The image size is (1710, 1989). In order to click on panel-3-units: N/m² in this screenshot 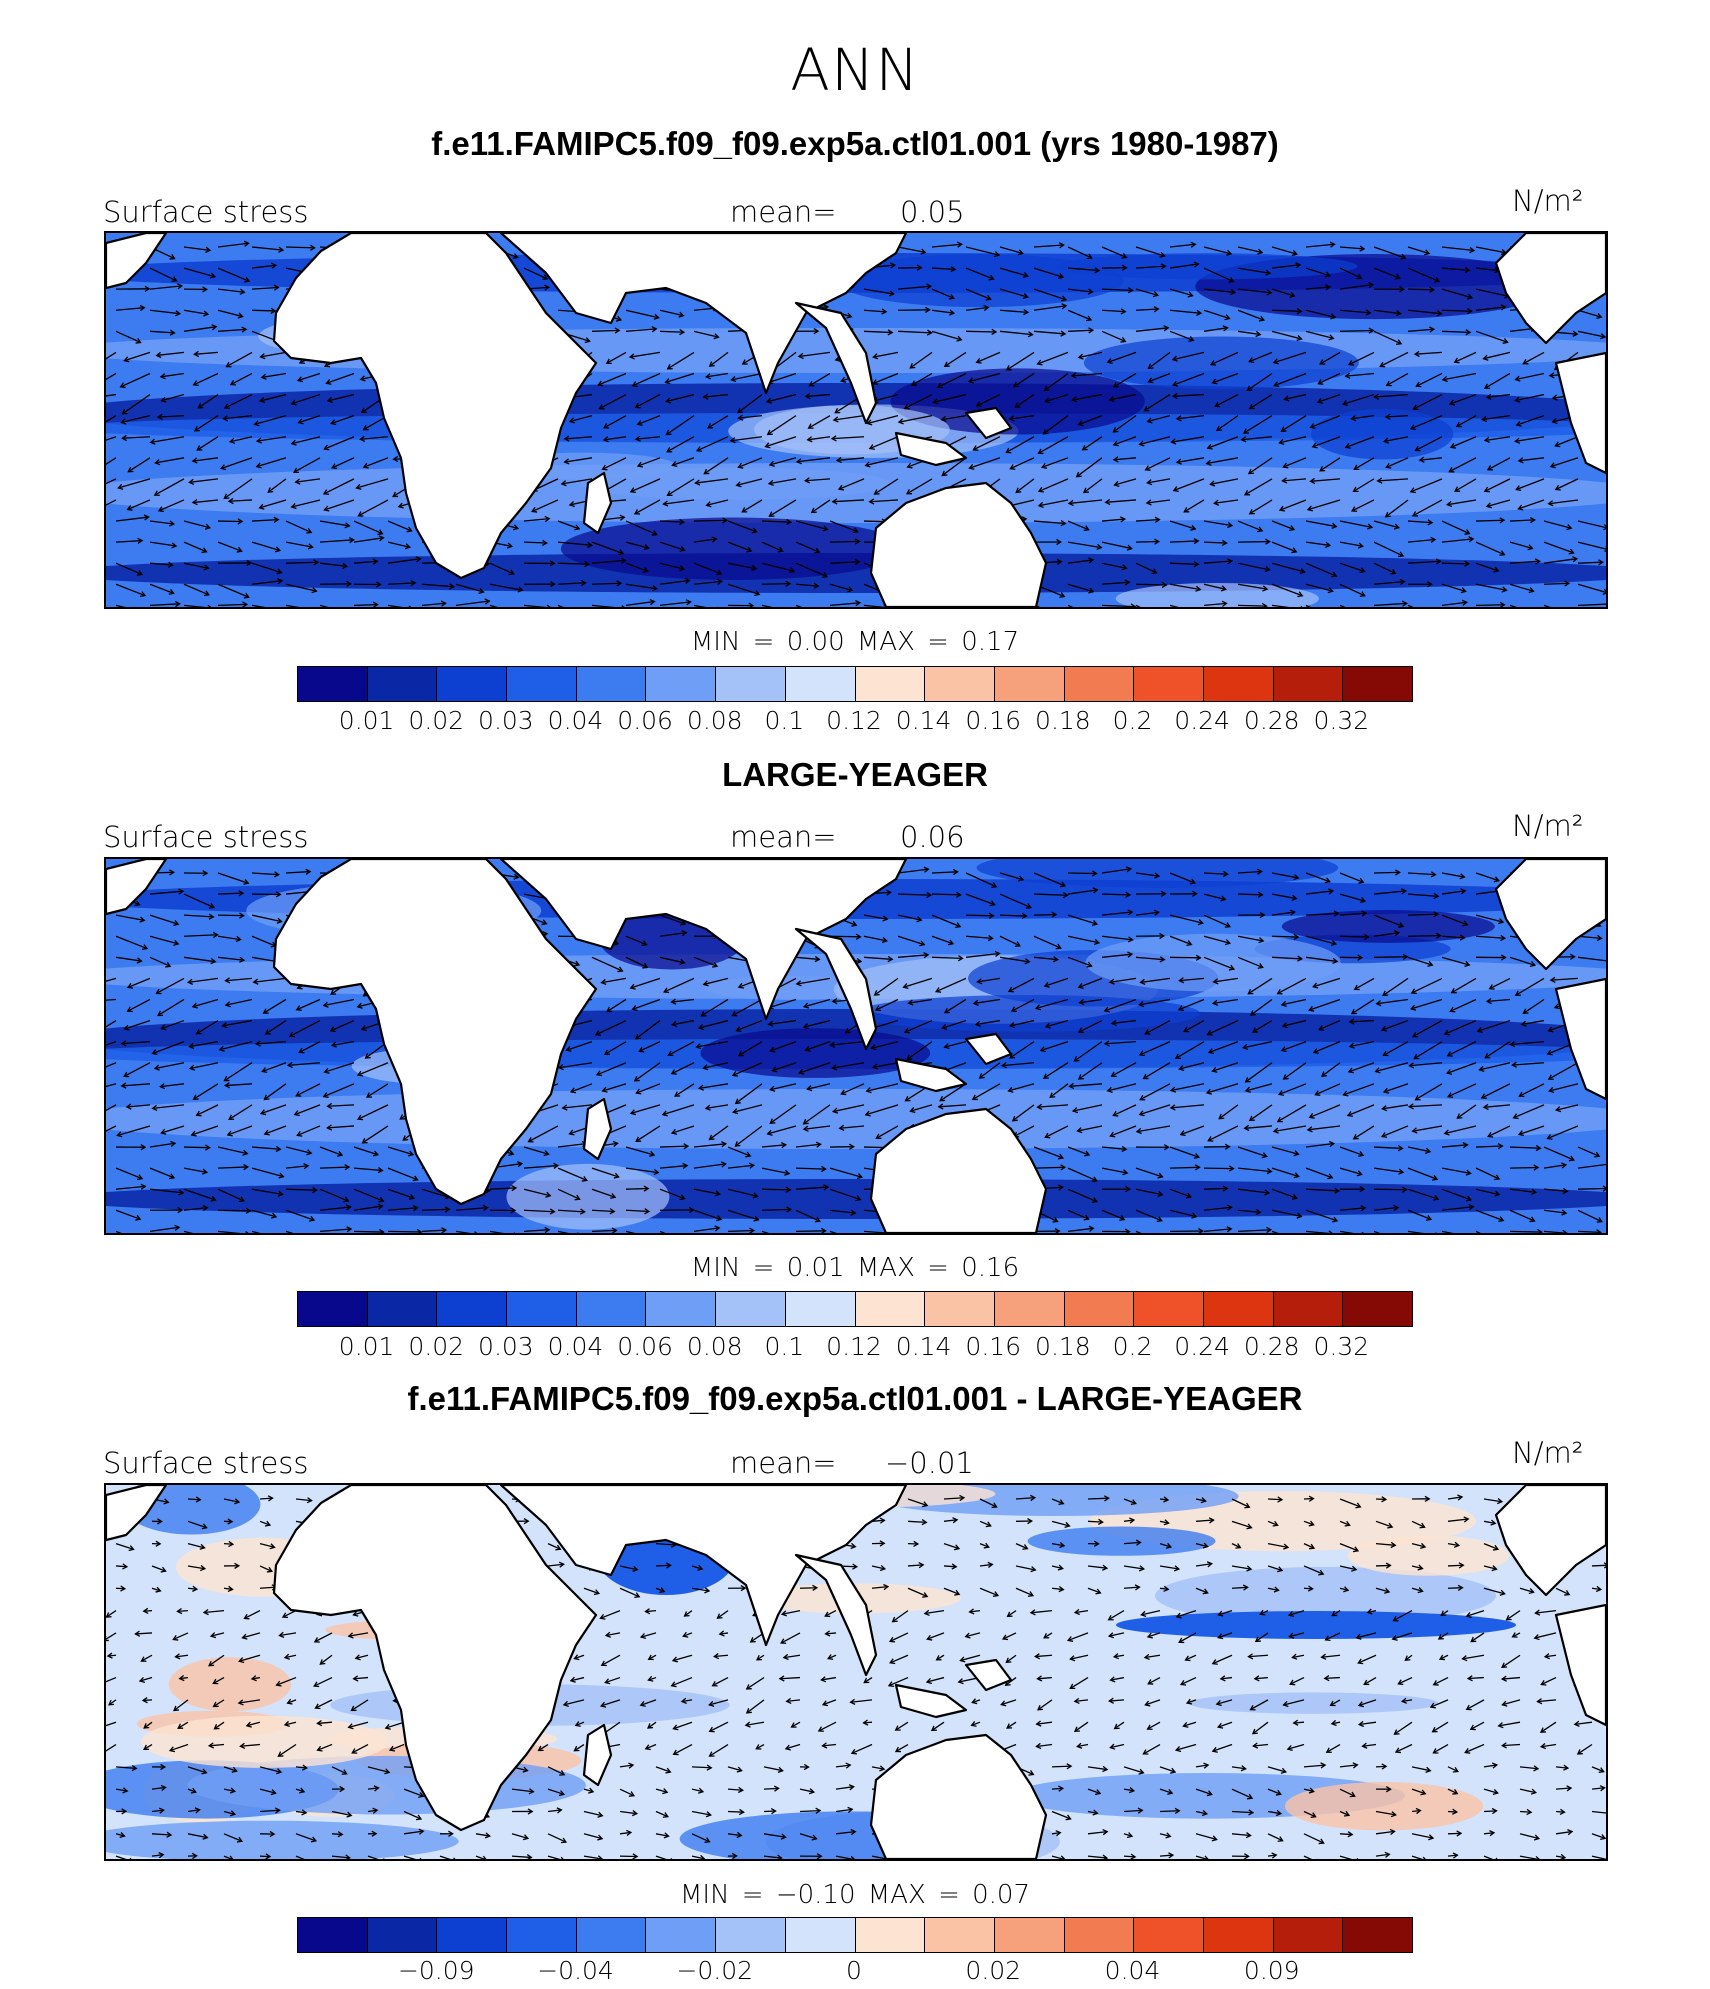, I will do `click(1548, 1453)`.